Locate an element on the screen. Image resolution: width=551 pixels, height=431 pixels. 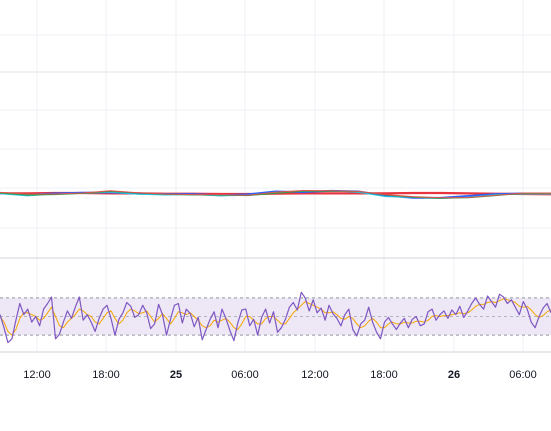
oscillator-pane is located at coordinates (275, 317).